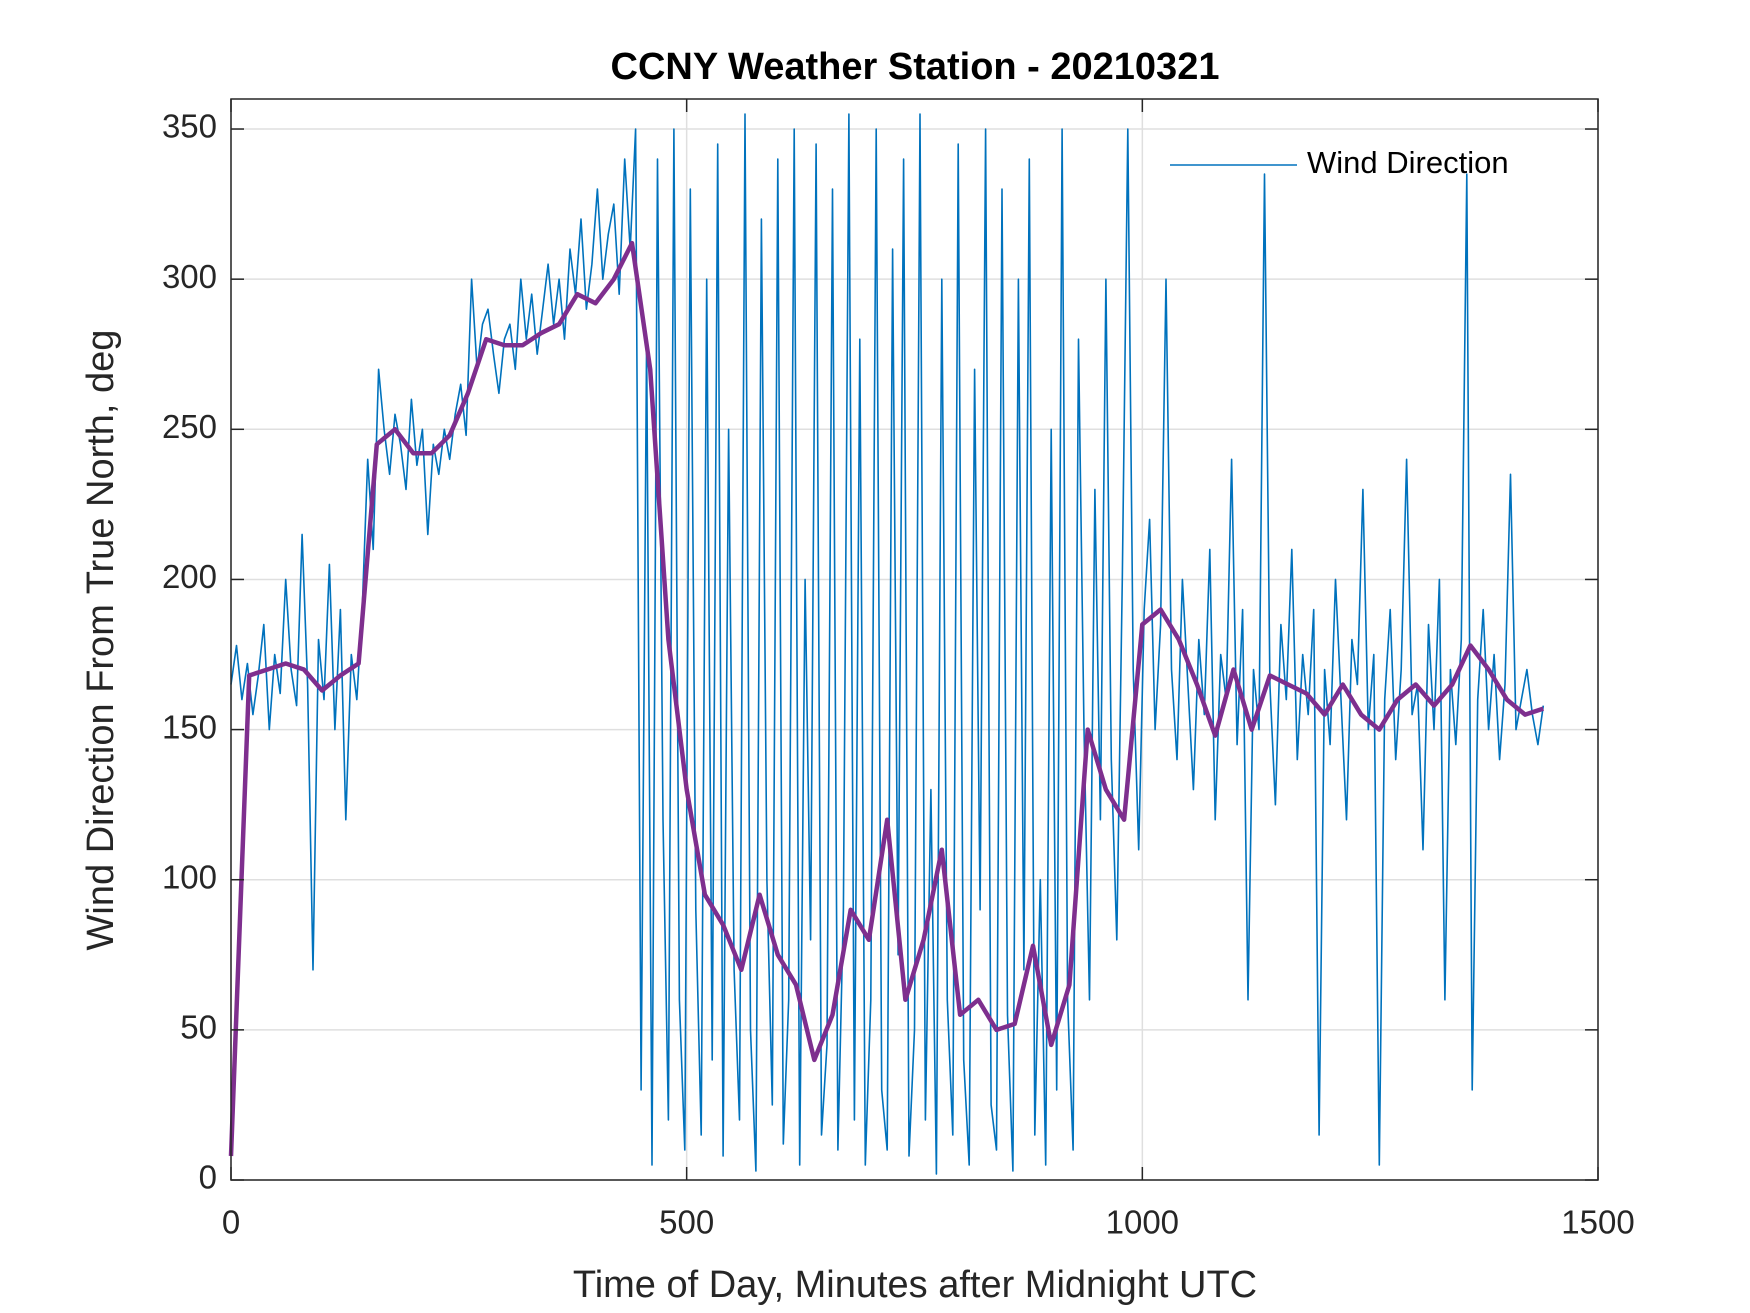  I want to click on y-tick-label: 250, so click(189, 426).